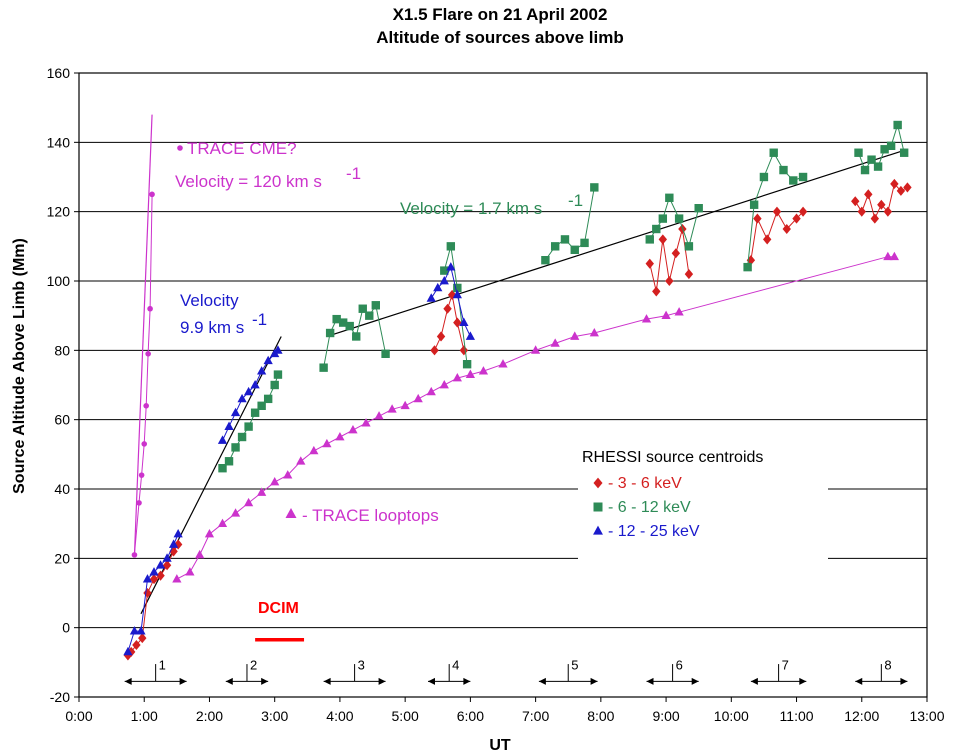 This screenshot has height=756, width=958. What do you see at coordinates (703, 500) in the screenshot?
I see `legend-box` at bounding box center [703, 500].